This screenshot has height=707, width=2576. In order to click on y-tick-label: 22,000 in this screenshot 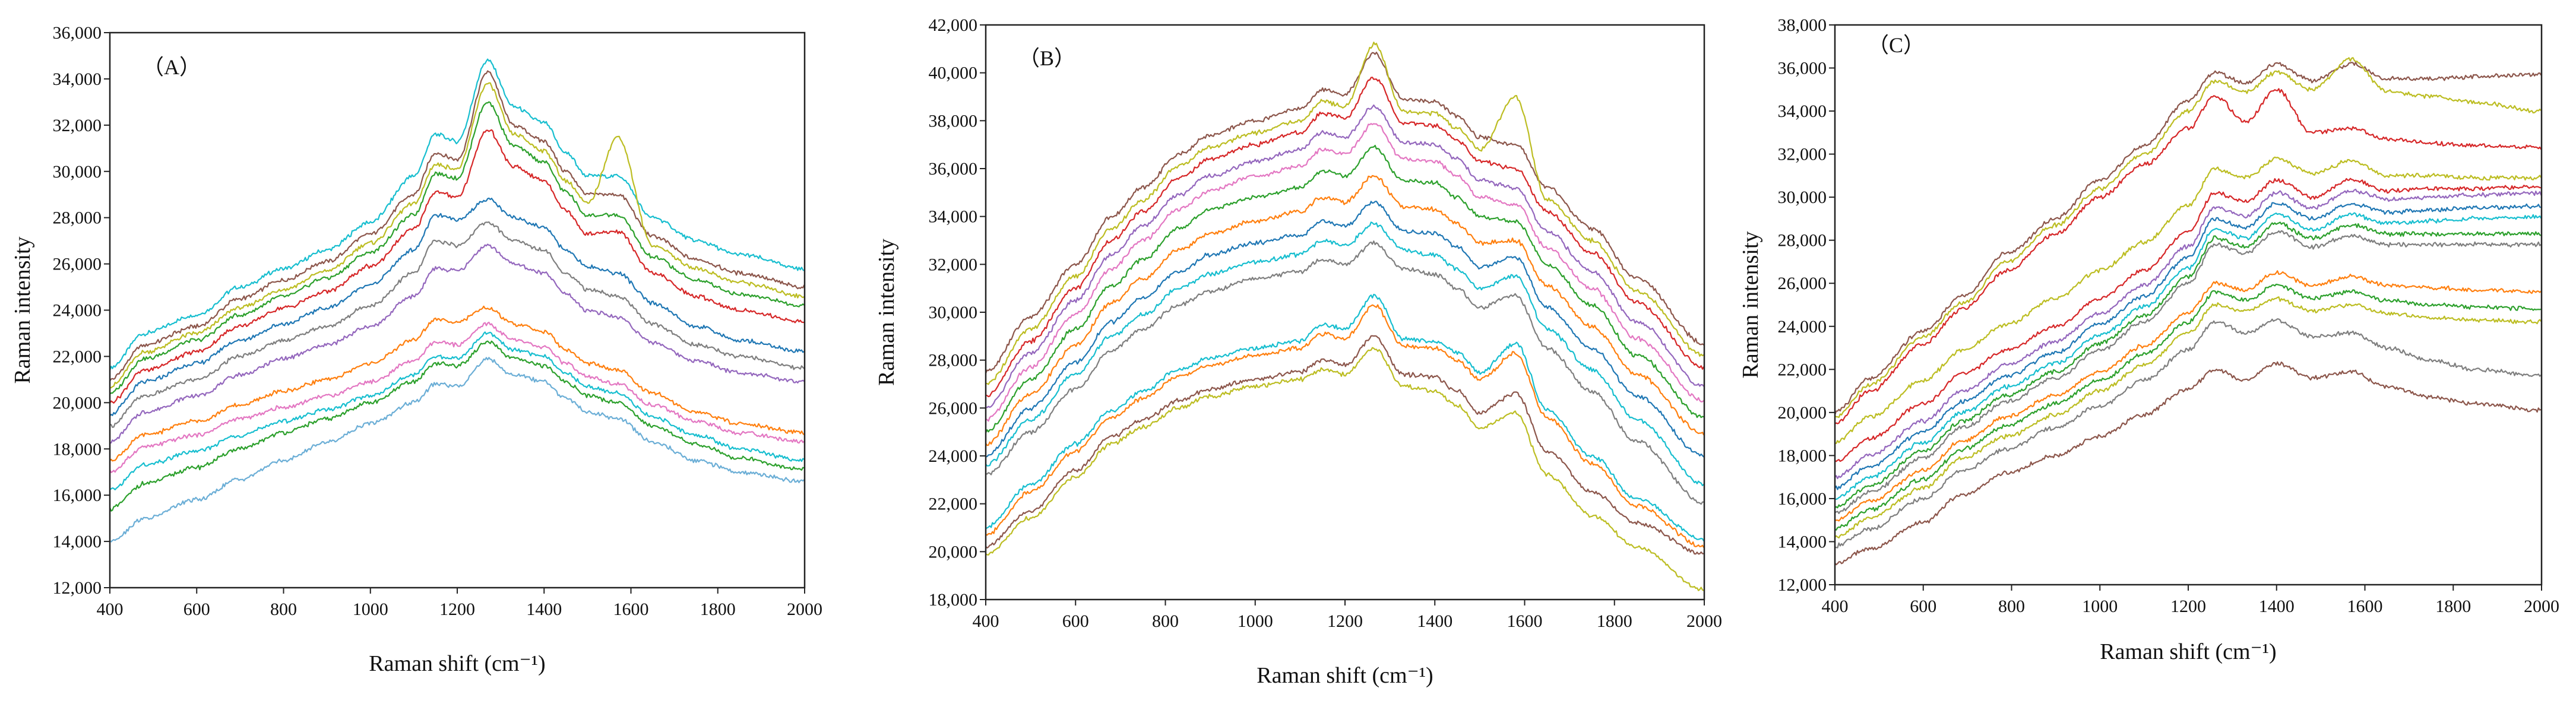, I will do `click(953, 504)`.